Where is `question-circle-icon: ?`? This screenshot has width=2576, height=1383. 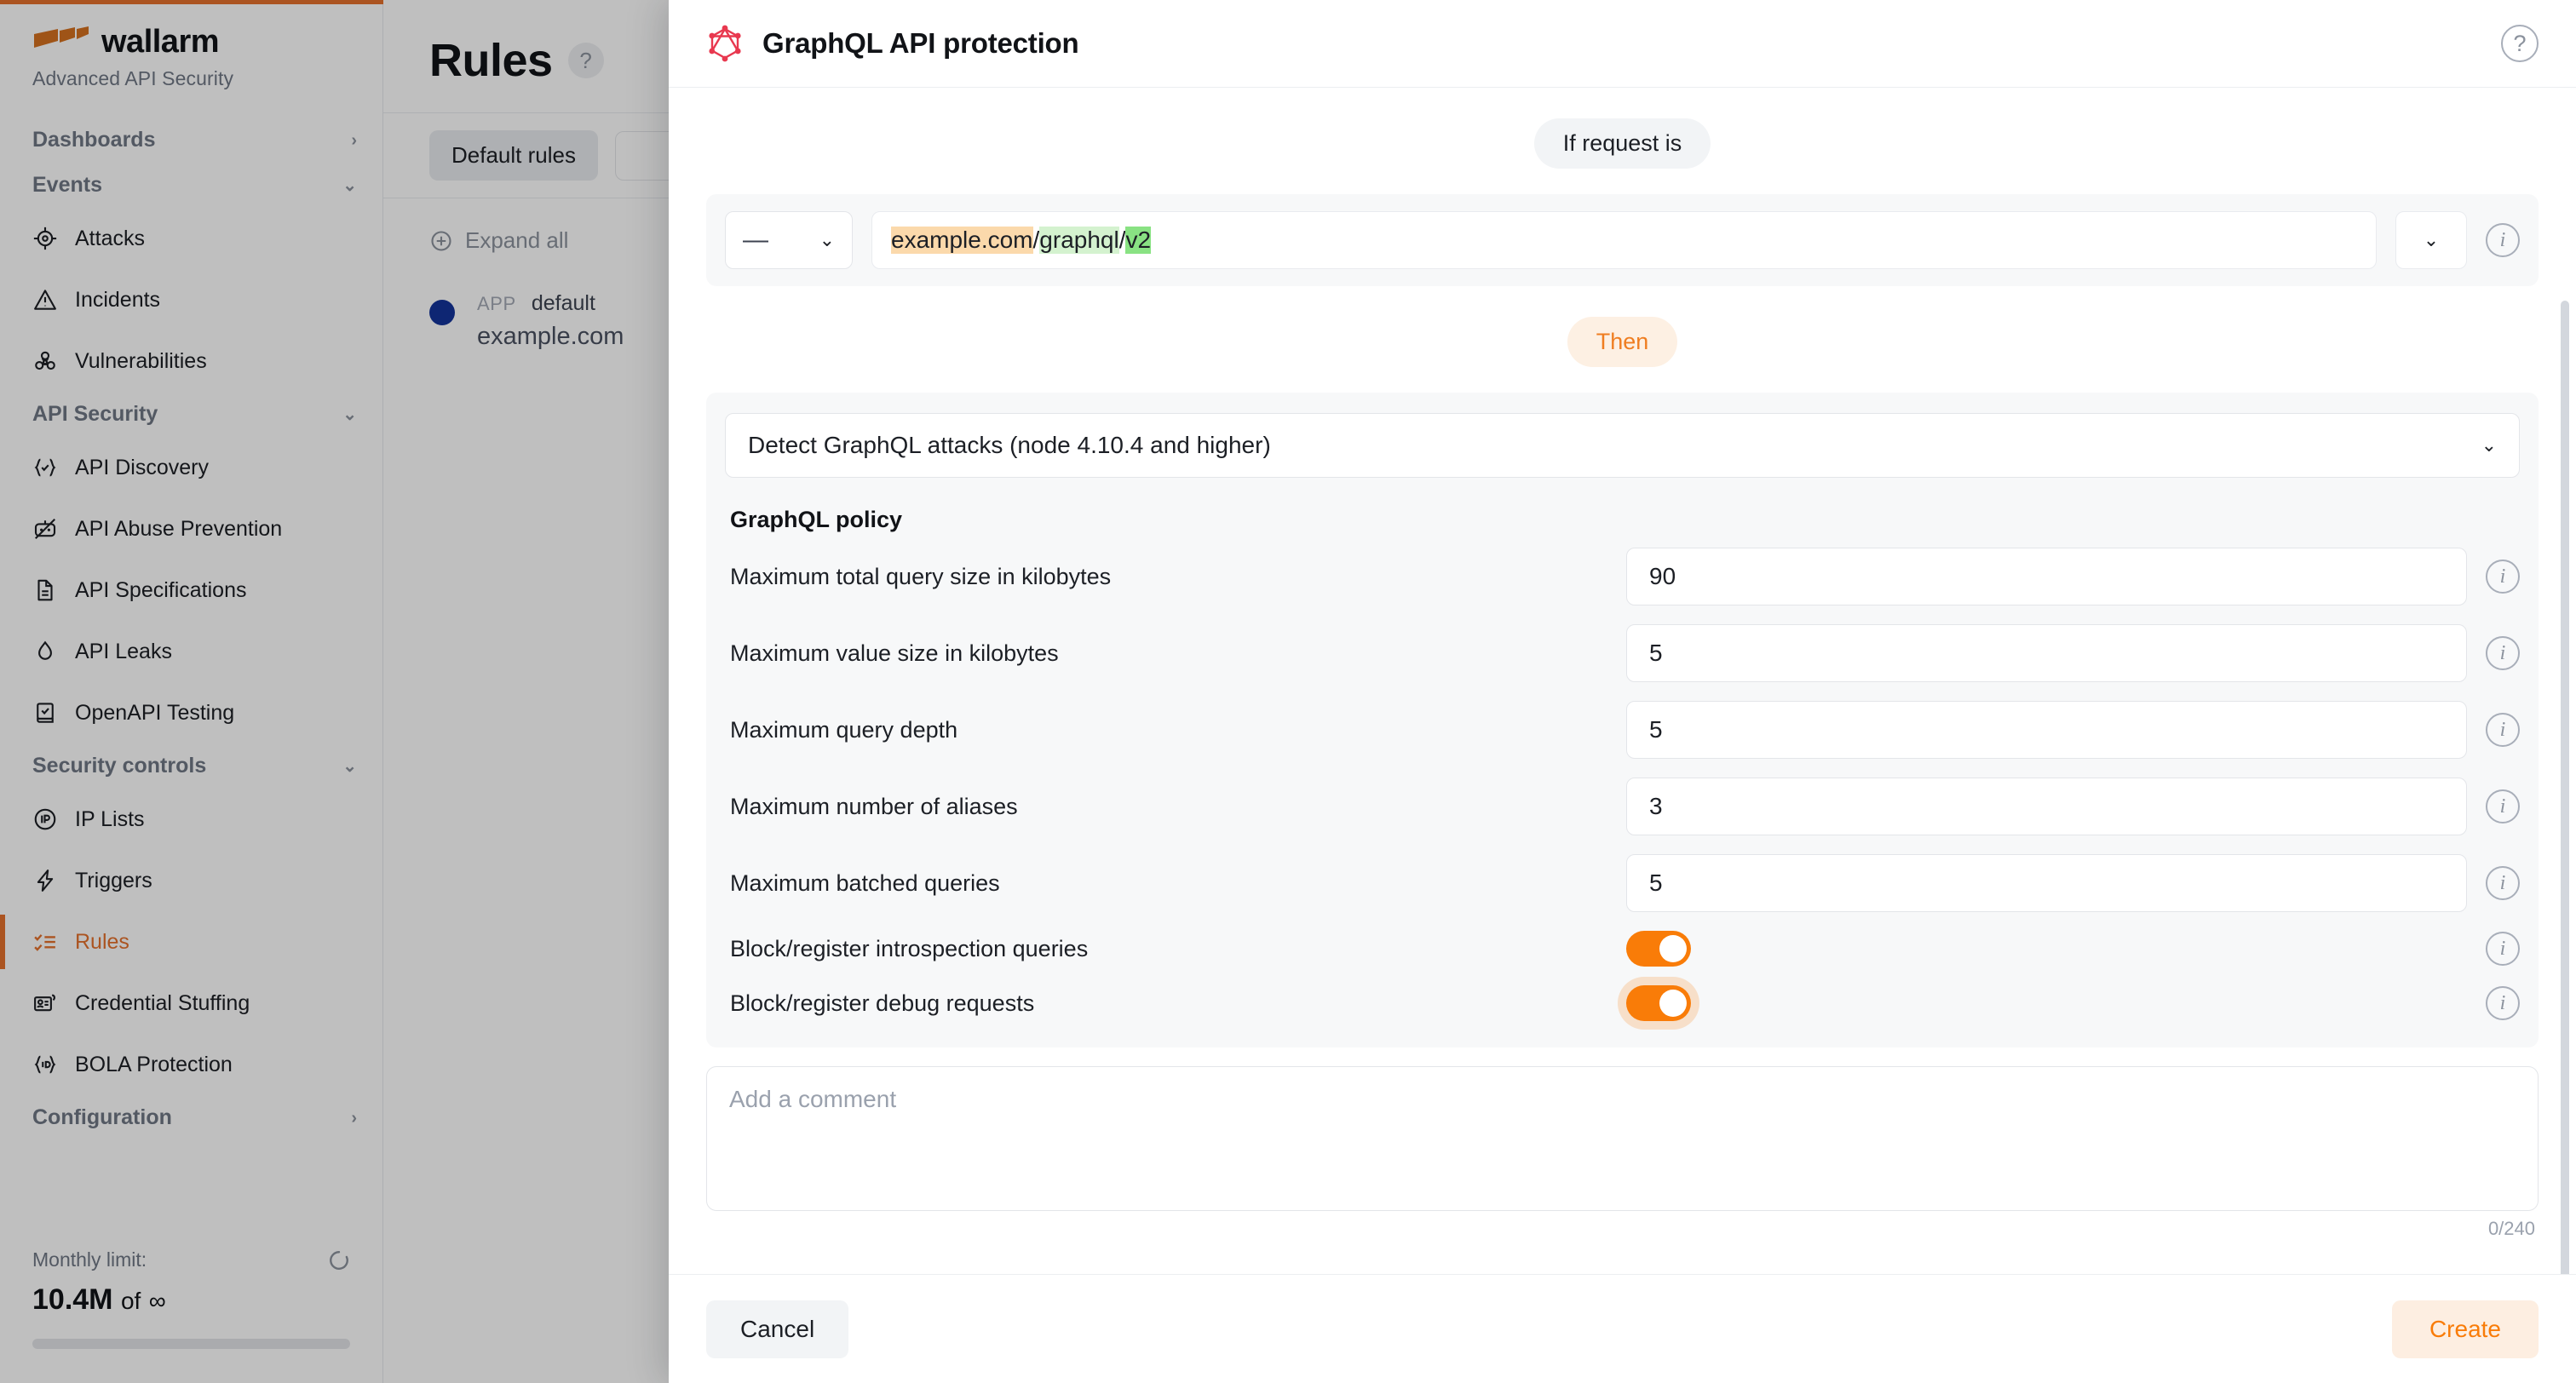 question-circle-icon: ? is located at coordinates (2520, 43).